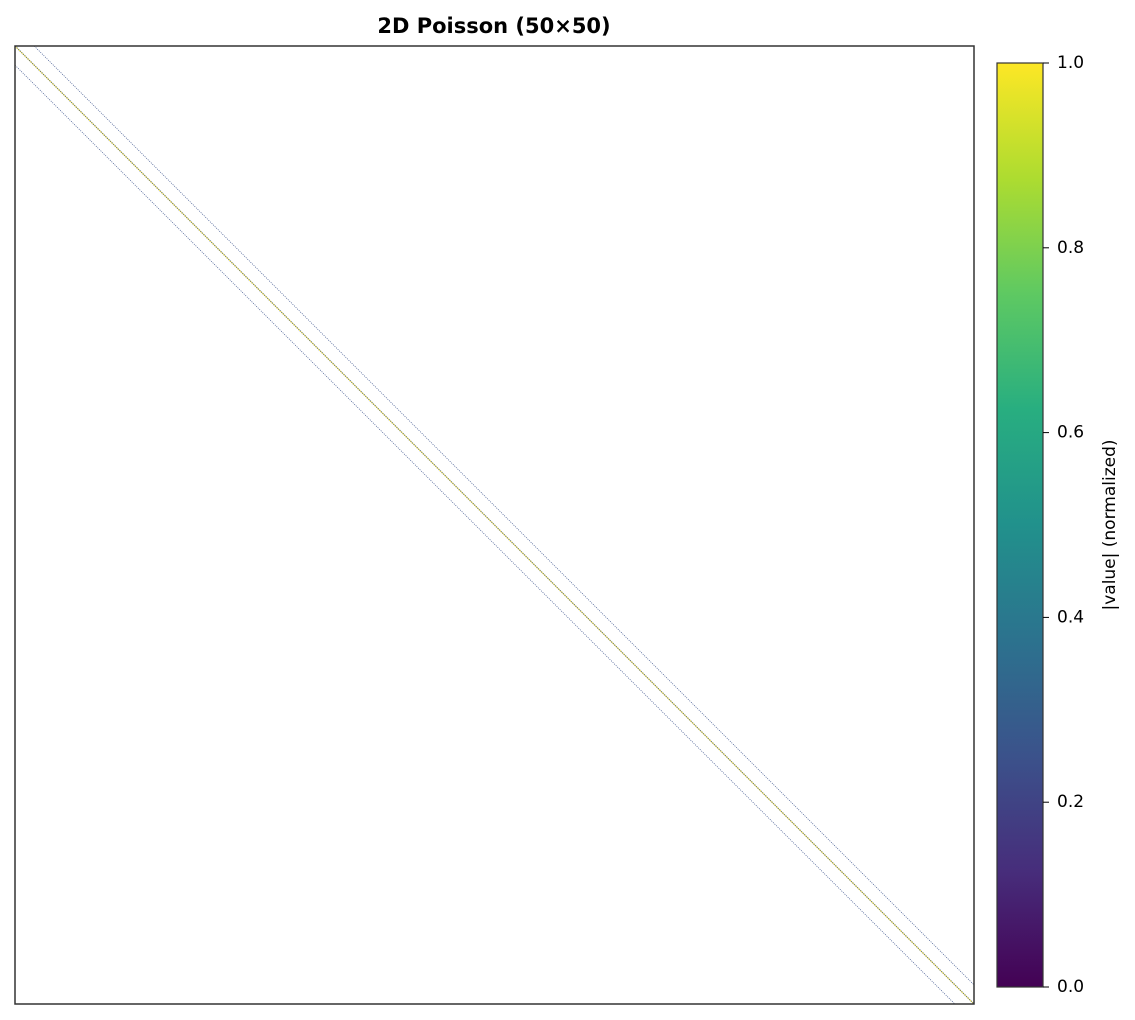  I want to click on colorbar-tick-label: 0.4, so click(1070, 617).